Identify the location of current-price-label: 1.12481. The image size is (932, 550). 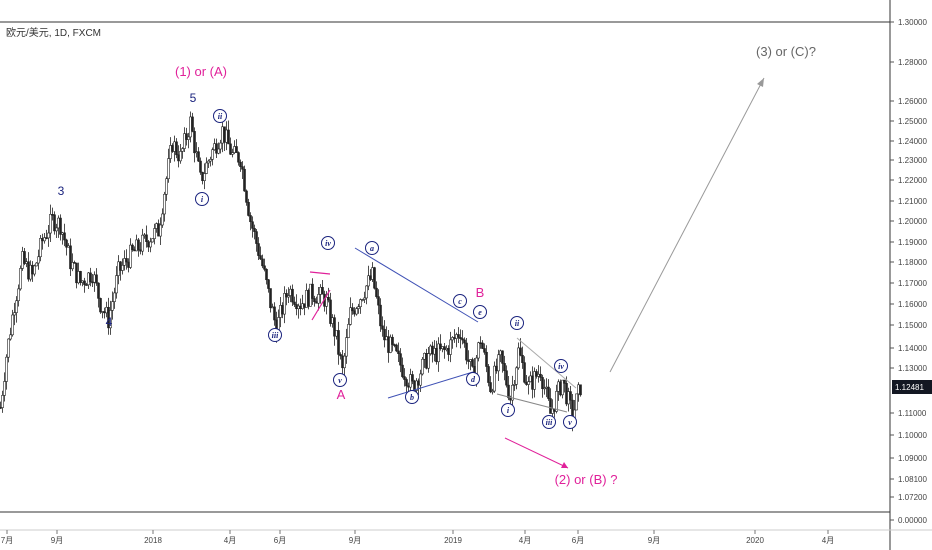
(909, 387).